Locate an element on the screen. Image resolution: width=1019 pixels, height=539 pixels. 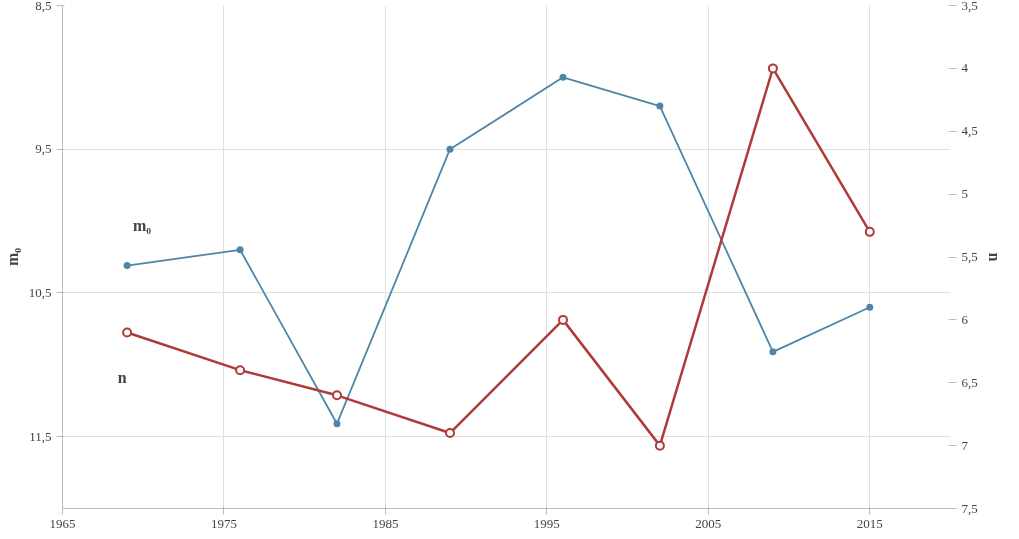
series-label: m₀ is located at coordinates (142, 226).